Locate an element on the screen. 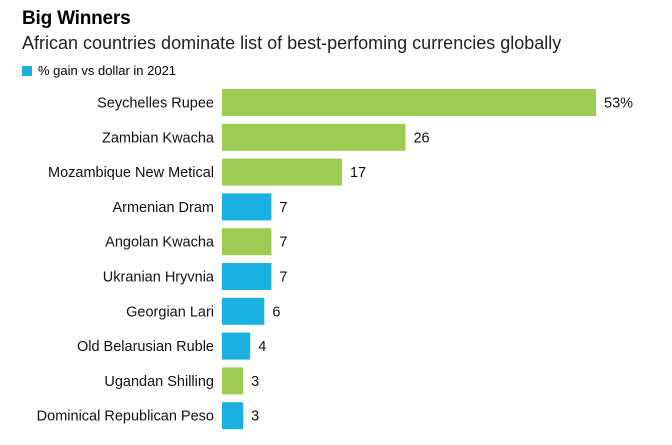 The width and height of the screenshot is (672, 445). value-label: 26 is located at coordinates (421, 138).